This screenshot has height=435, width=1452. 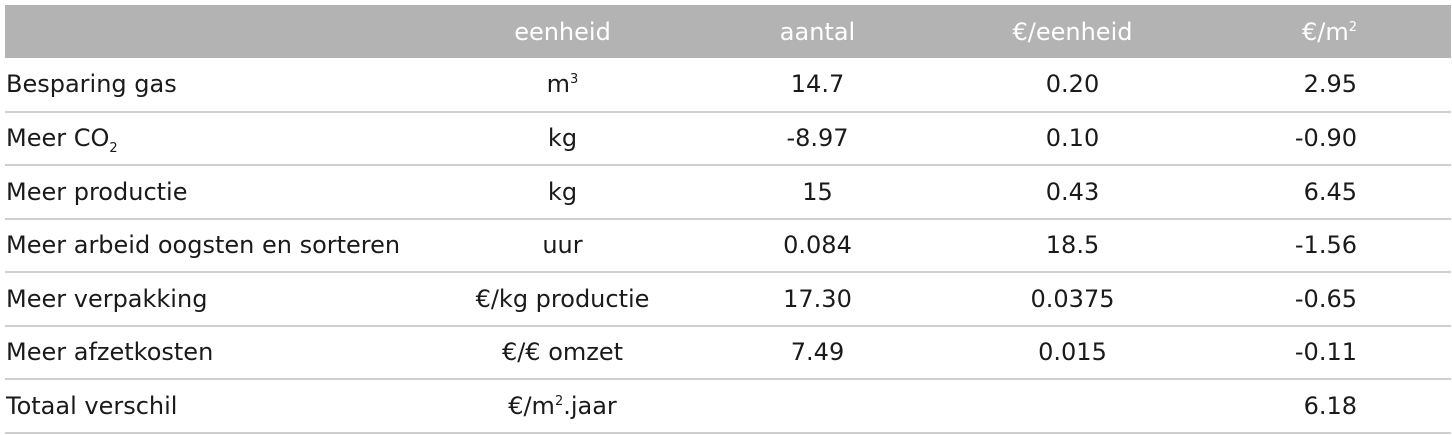 I want to click on row-label: Meer afzetkosten, so click(x=220, y=353).